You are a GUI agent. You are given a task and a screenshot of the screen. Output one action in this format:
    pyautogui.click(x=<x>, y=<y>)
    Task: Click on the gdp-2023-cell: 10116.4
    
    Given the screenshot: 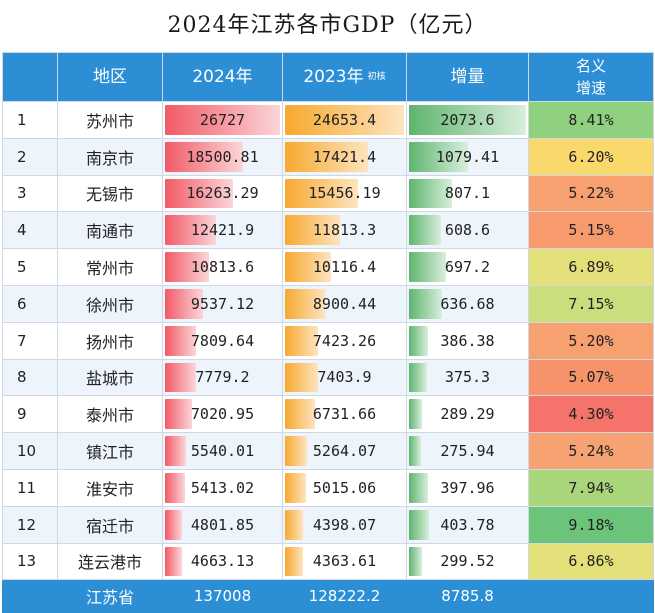 What is the action you would take?
    pyautogui.click(x=344, y=267)
    